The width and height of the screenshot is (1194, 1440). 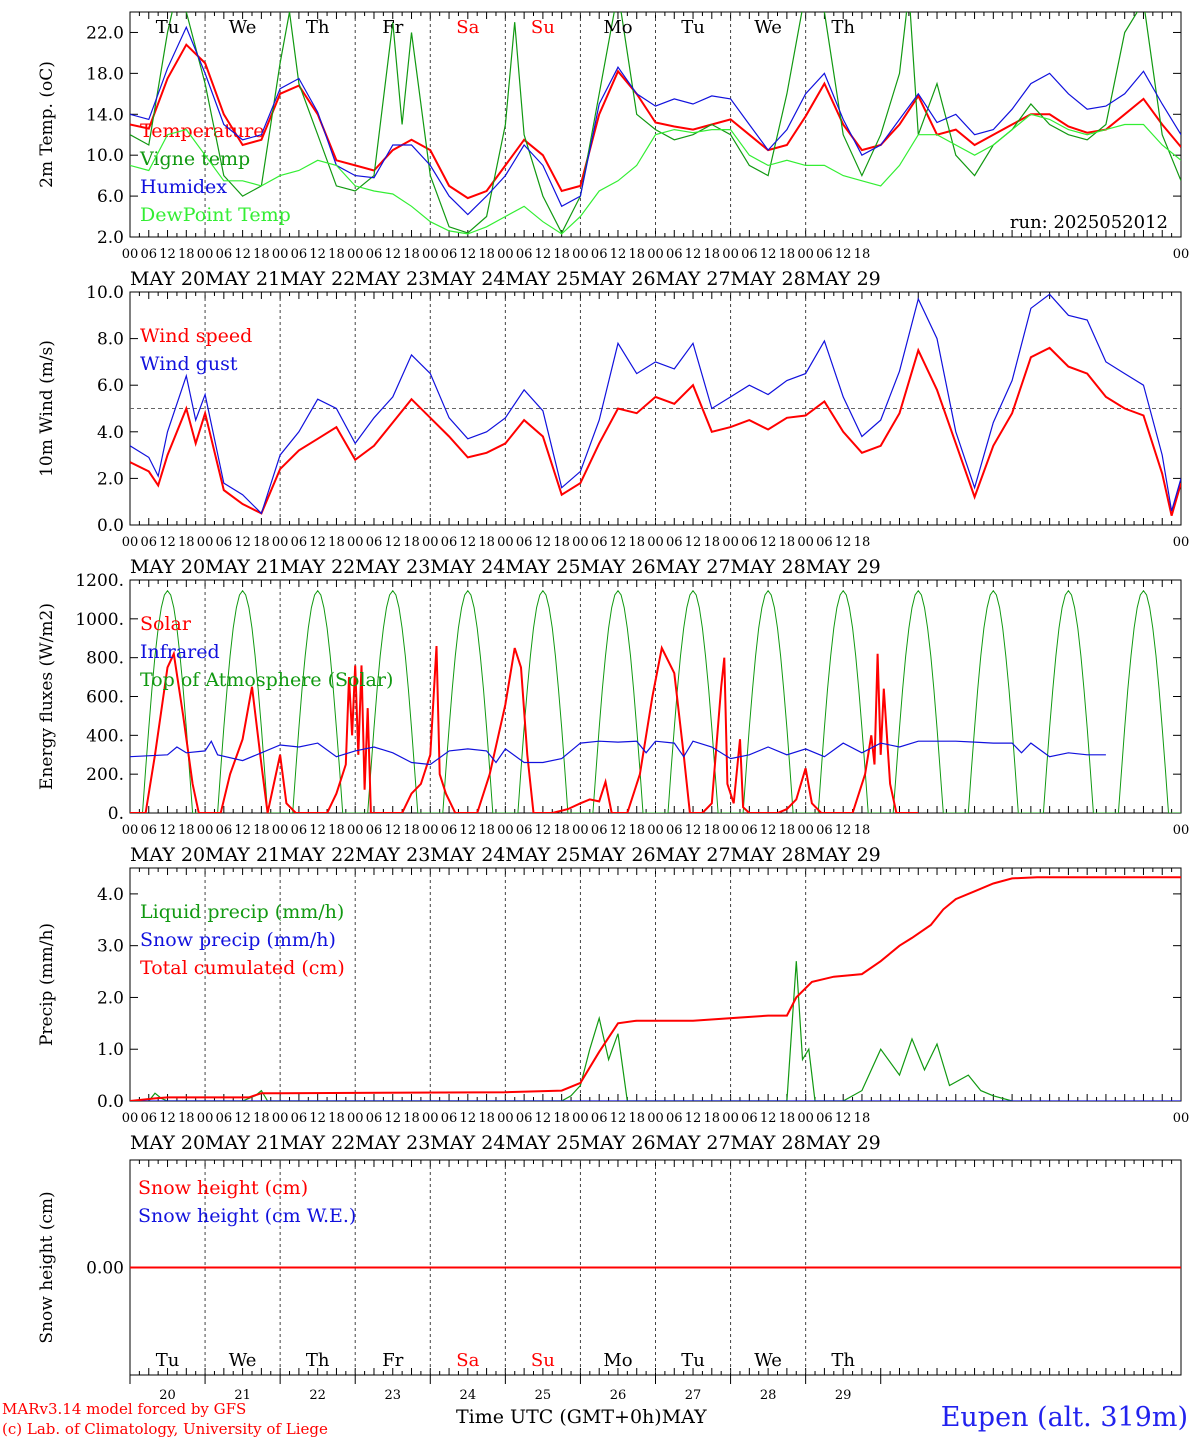 I want to click on legend-label: Total cumulated (cm), so click(x=242, y=968).